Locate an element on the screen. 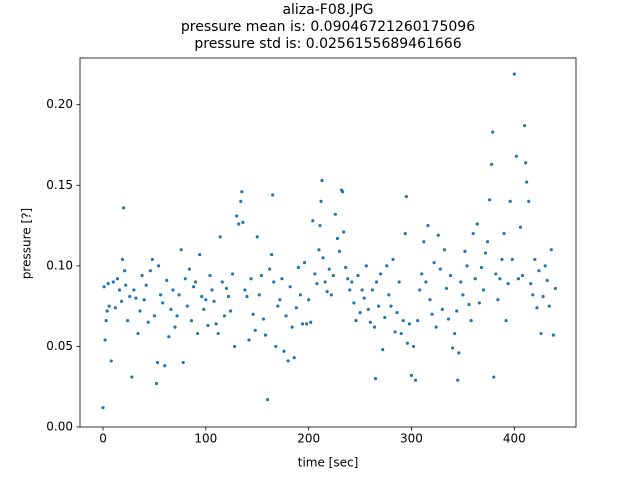 The image size is (640, 480). x-tick-label: 200 is located at coordinates (308, 439).